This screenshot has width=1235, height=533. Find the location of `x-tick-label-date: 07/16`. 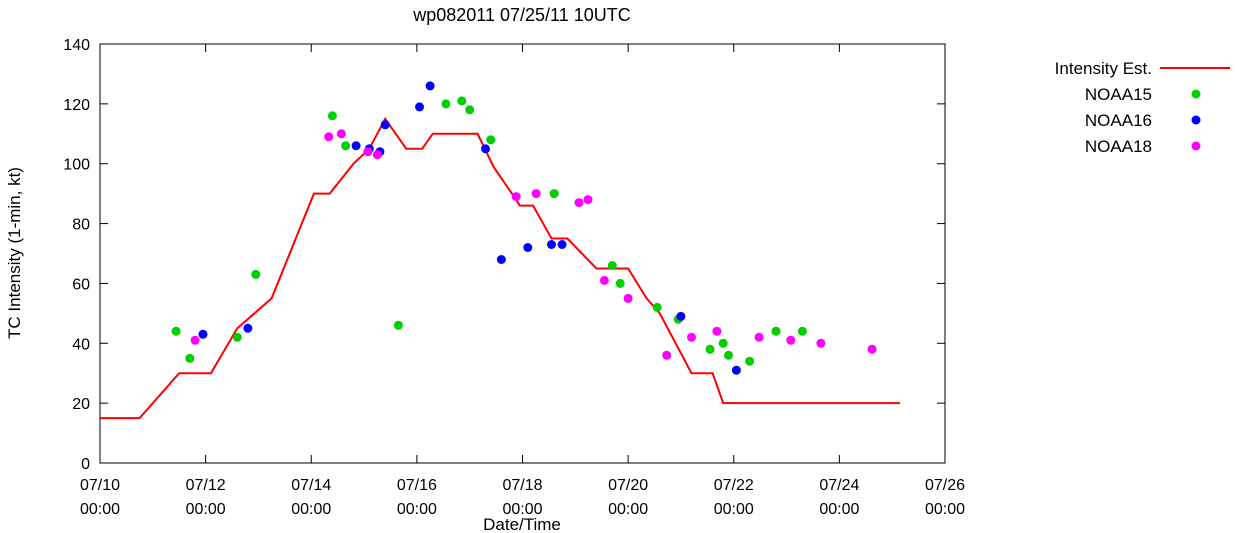

x-tick-label-date: 07/16 is located at coordinates (417, 485).